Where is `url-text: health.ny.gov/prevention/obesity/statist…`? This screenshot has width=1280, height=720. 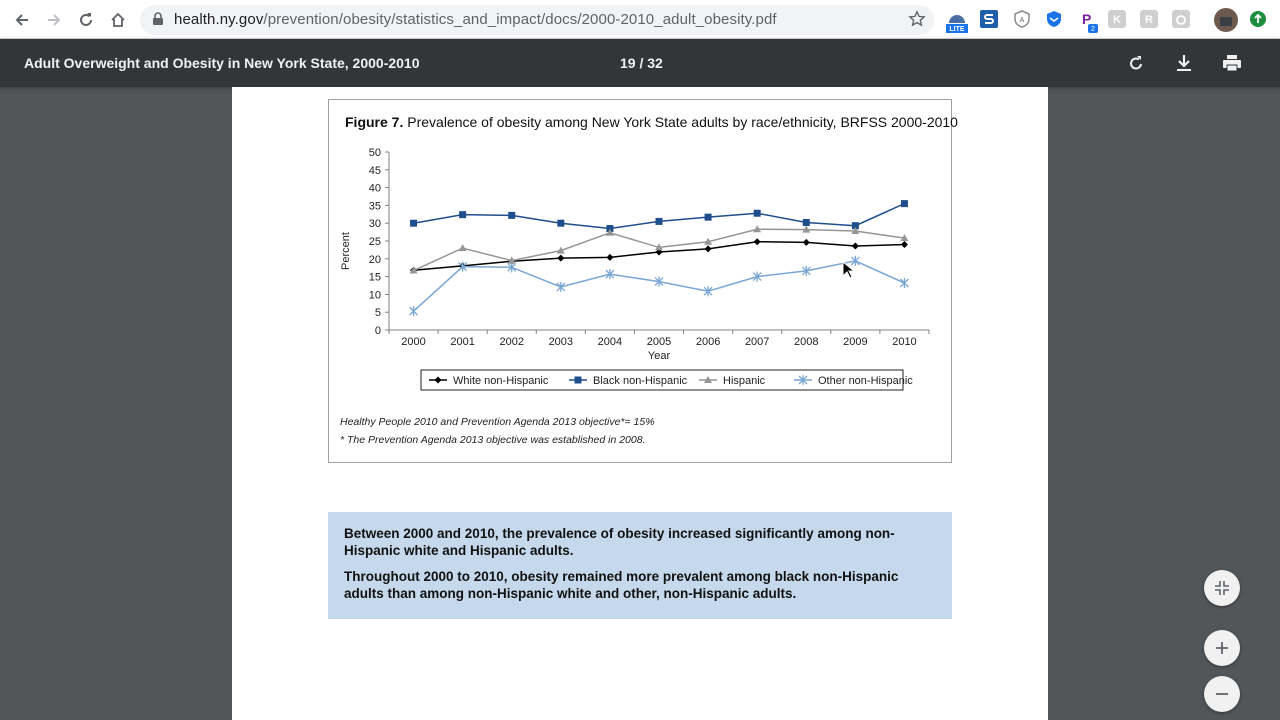 url-text: health.ny.gov/prevention/obesity/statist… is located at coordinates (475, 19).